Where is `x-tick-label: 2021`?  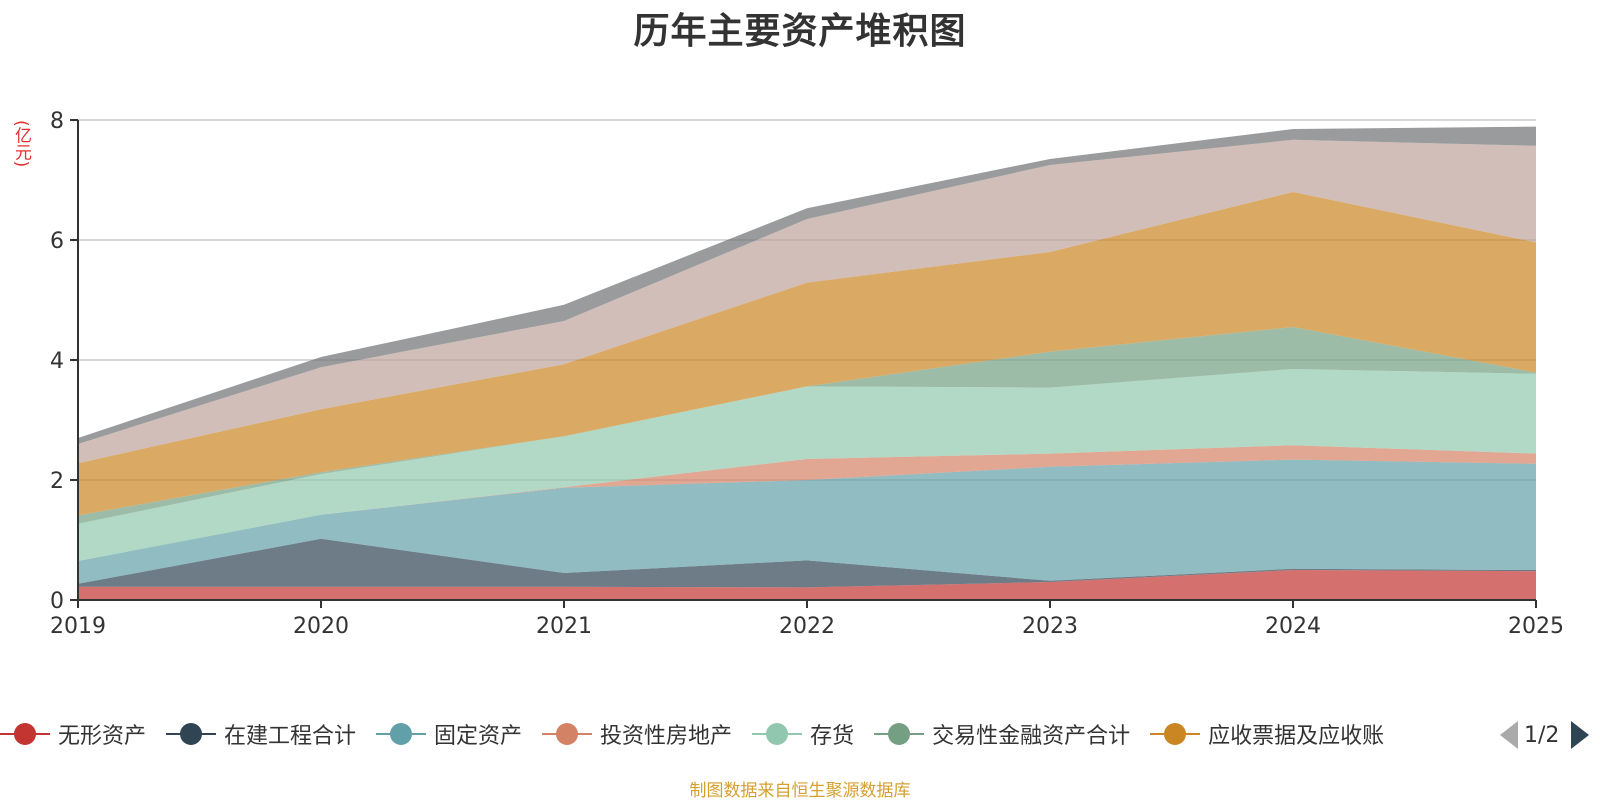
x-tick-label: 2021 is located at coordinates (564, 626).